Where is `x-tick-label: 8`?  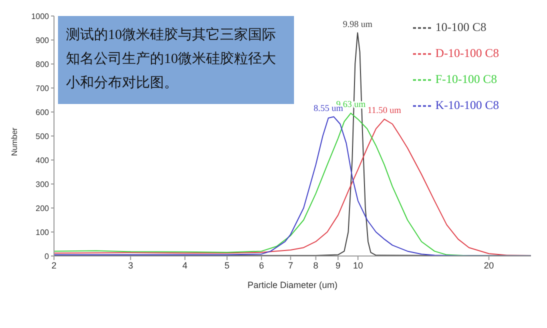 x-tick-label: 8 is located at coordinates (315, 265).